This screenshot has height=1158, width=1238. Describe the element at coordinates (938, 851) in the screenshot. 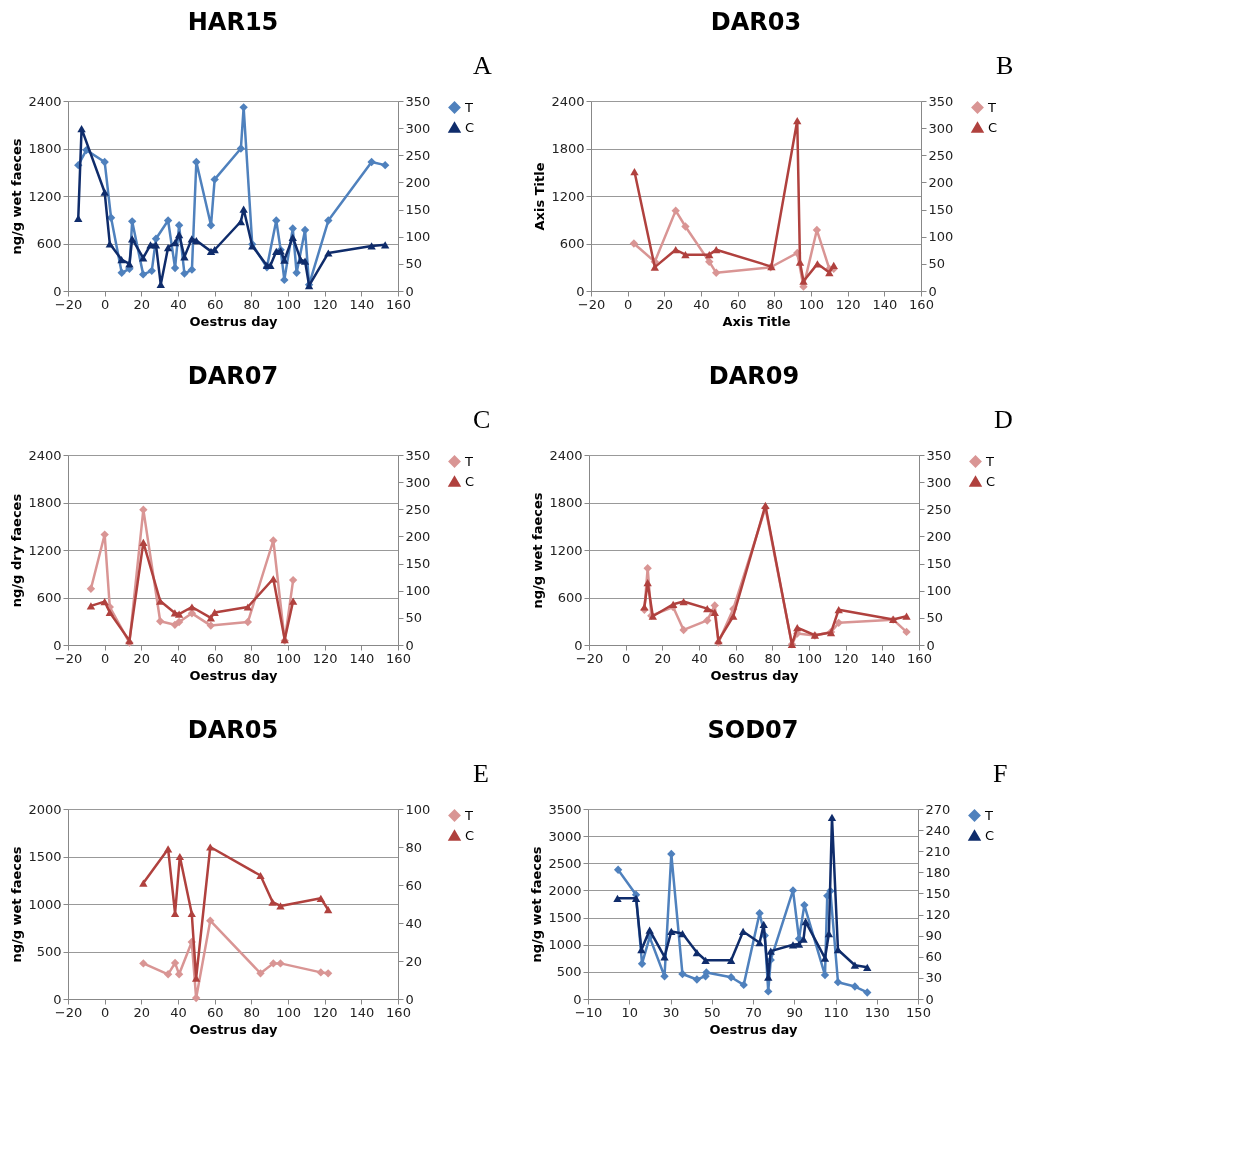

I see `y2-tick-label: 210` at that location.